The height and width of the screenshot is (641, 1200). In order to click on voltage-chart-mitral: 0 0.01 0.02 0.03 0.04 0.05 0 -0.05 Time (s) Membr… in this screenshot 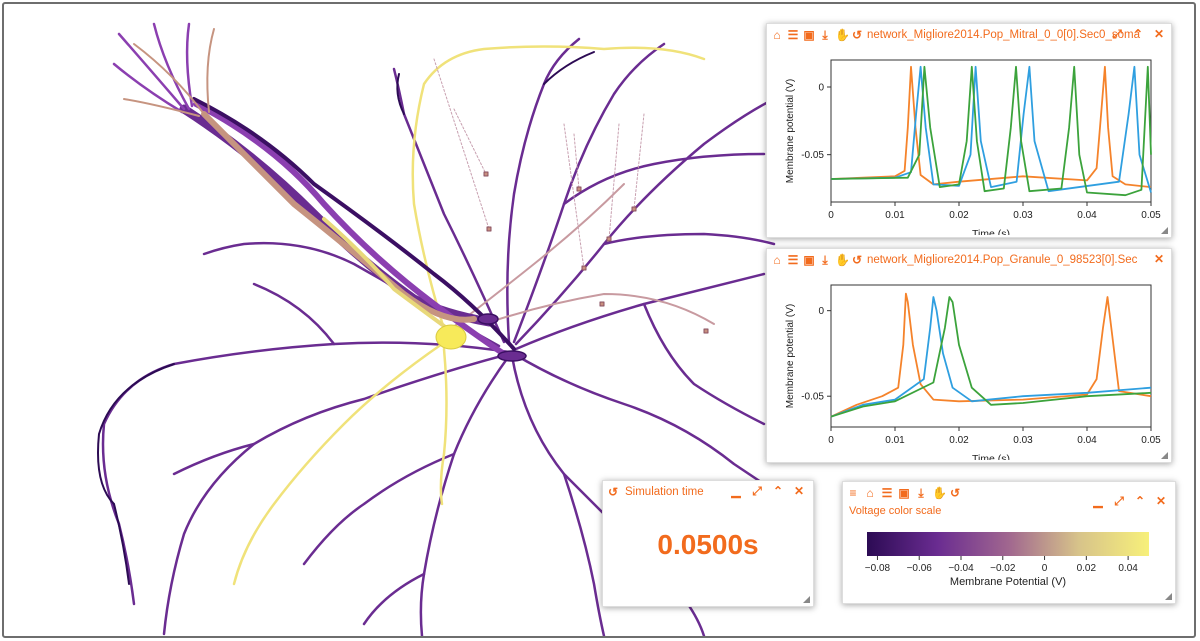, I will do `click(973, 147)`.